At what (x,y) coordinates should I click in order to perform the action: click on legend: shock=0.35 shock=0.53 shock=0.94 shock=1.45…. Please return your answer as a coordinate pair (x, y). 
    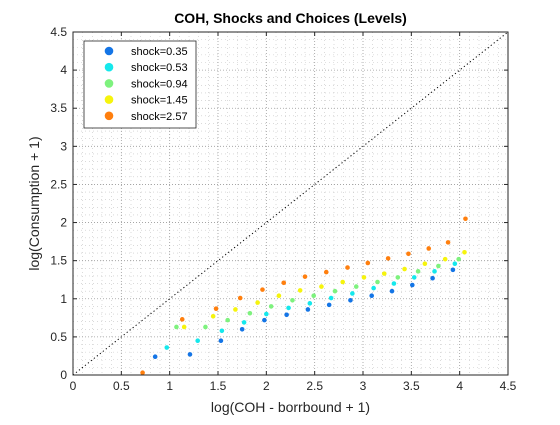
    Looking at the image, I should click on (140, 84).